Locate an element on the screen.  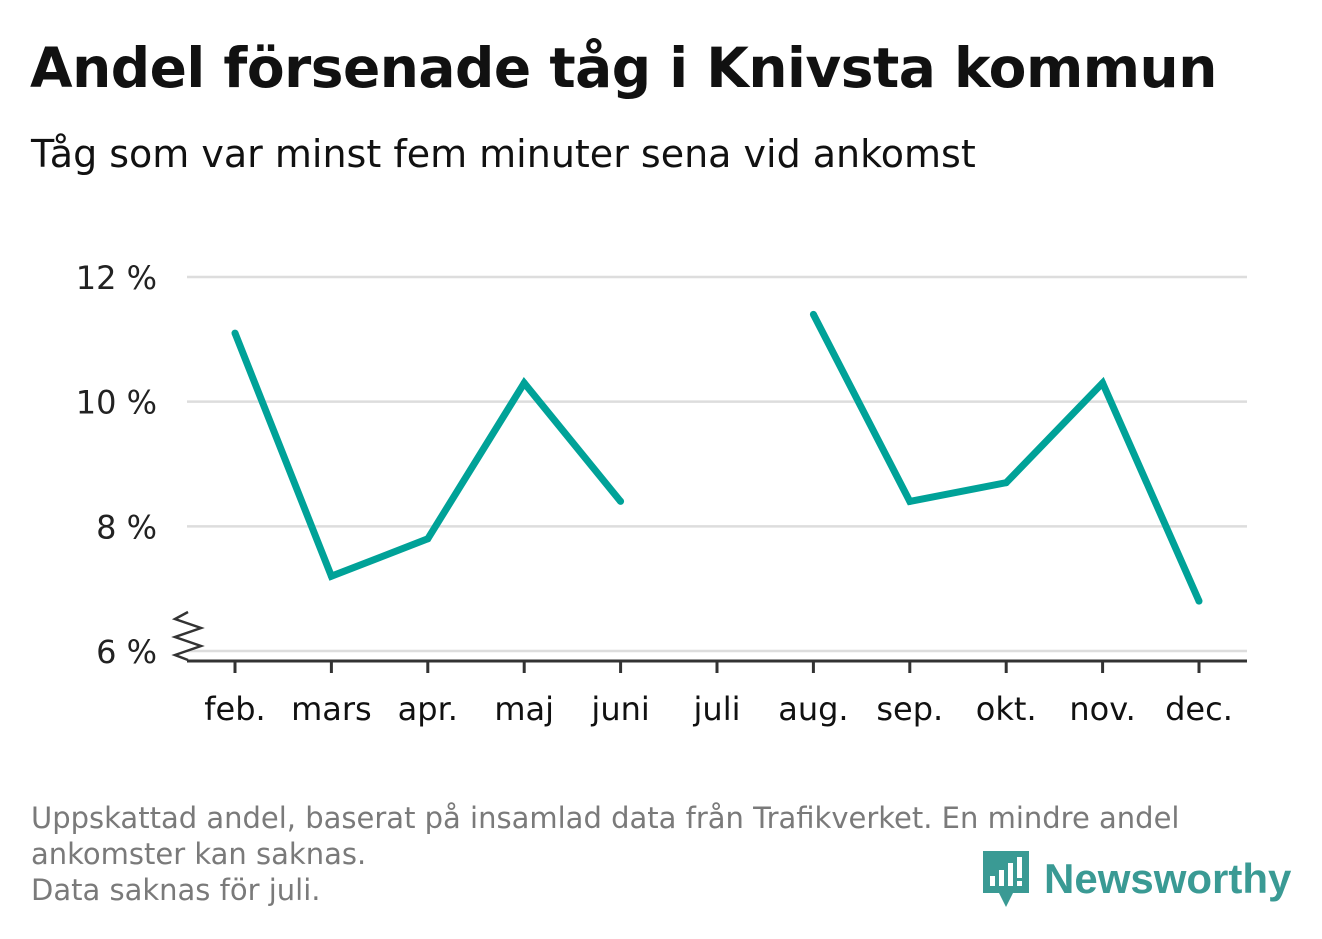
y-tick-label: 8 % is located at coordinates (126, 527).